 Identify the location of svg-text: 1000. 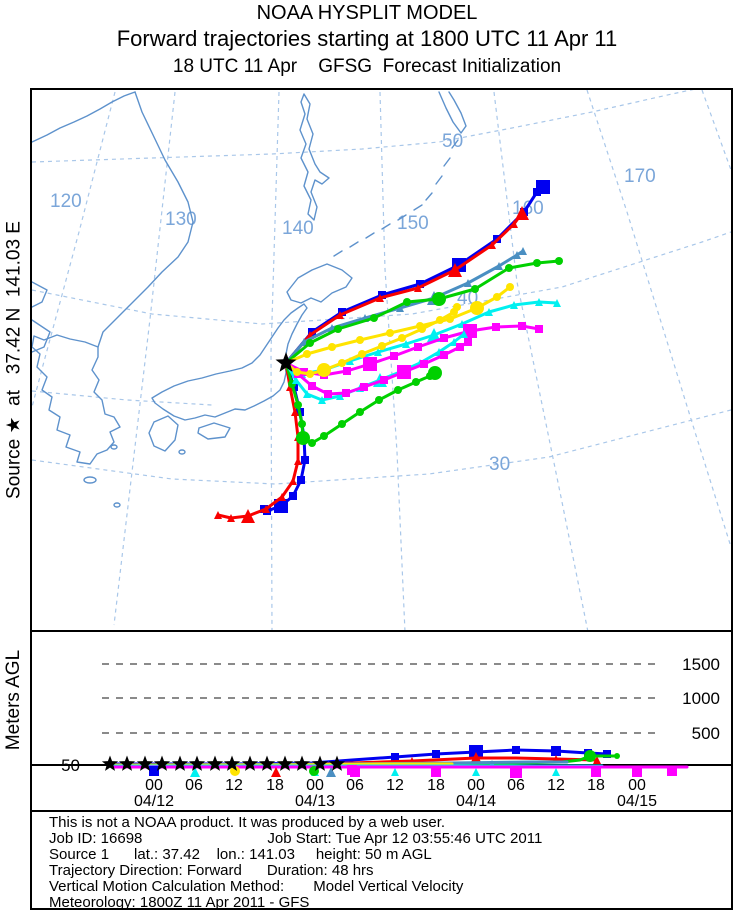
(701, 698).